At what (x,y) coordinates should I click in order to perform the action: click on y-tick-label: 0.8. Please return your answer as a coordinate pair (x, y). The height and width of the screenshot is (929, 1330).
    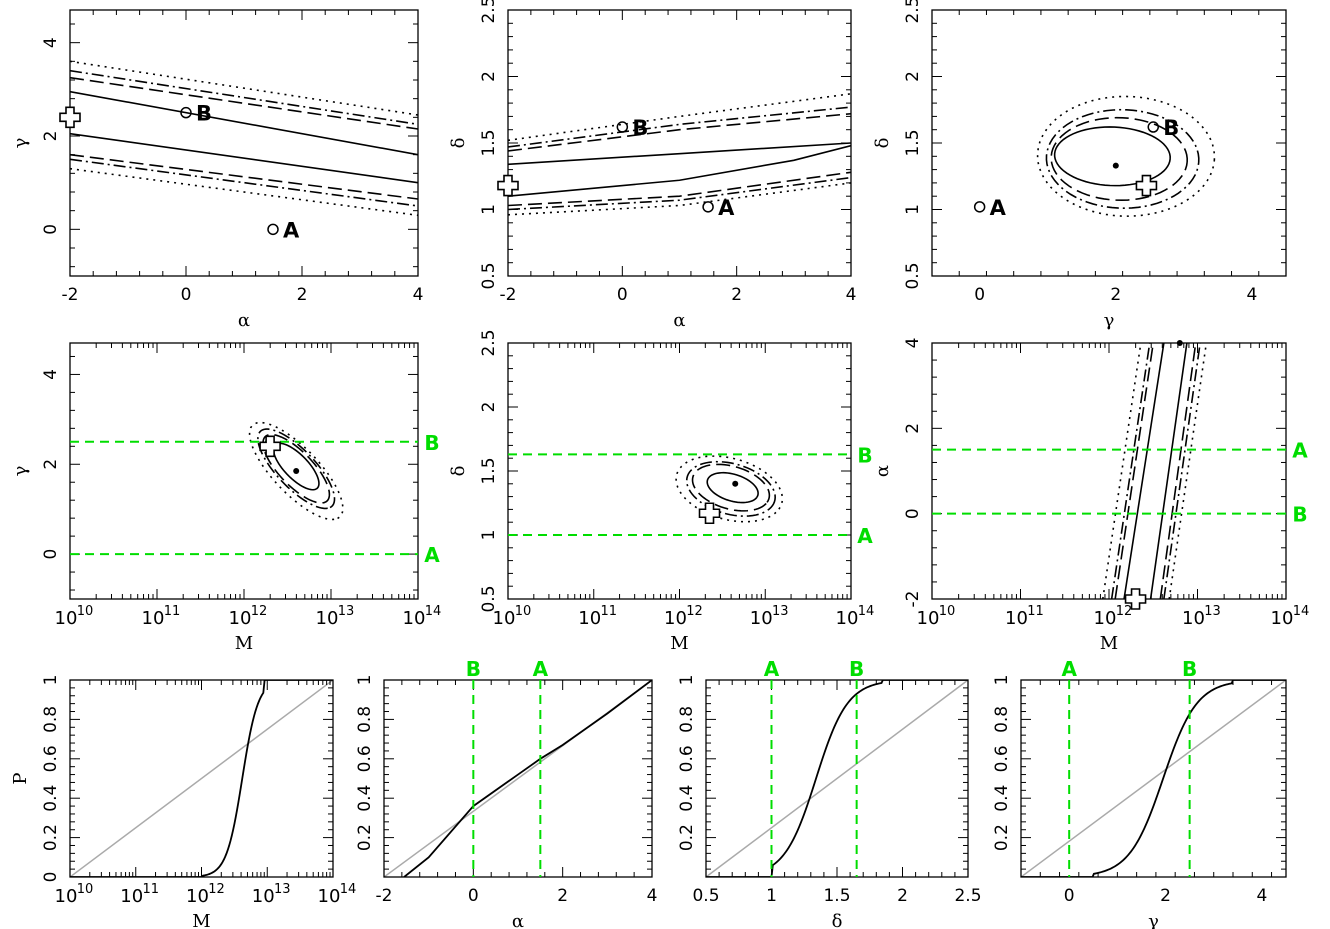
    Looking at the image, I should click on (687, 719).